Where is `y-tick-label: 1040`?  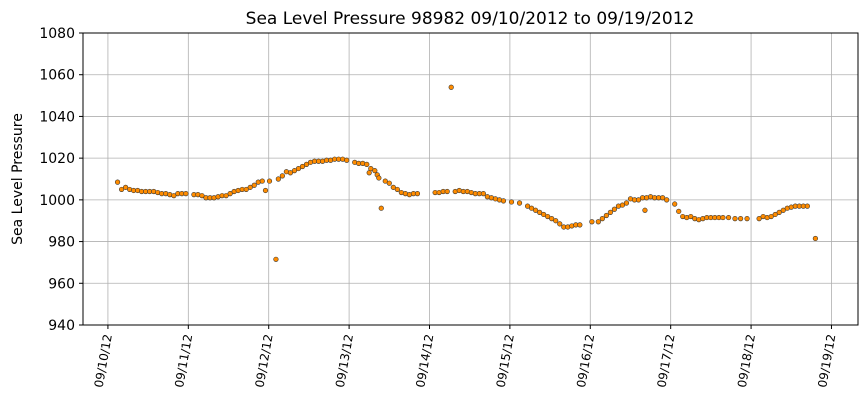 y-tick-label: 1040 is located at coordinates (57, 117).